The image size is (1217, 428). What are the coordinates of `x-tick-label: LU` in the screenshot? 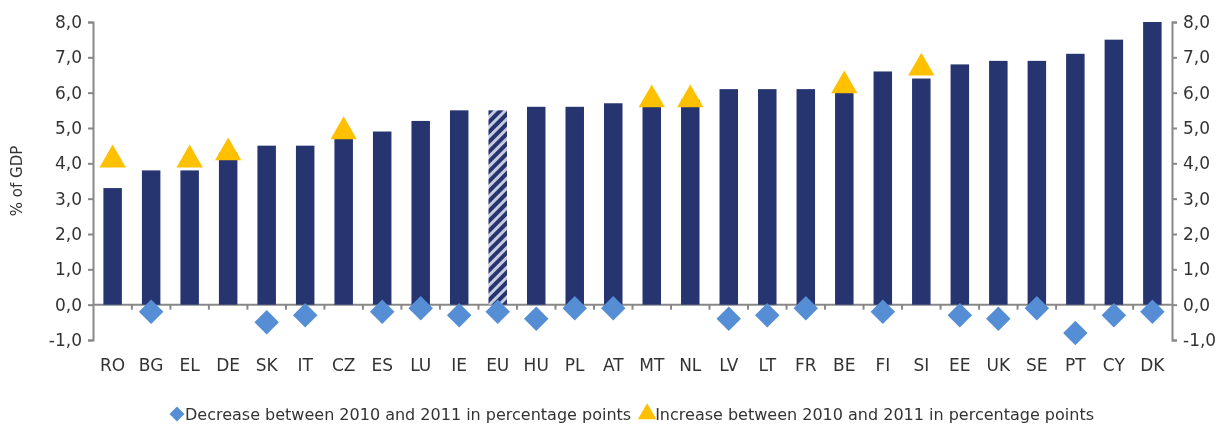 It's located at (421, 365).